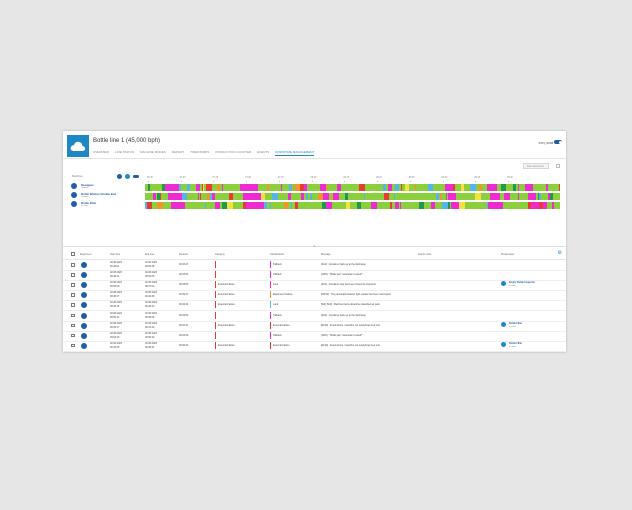  What do you see at coordinates (220, 254) in the screenshot?
I see `column-header: Category` at bounding box center [220, 254].